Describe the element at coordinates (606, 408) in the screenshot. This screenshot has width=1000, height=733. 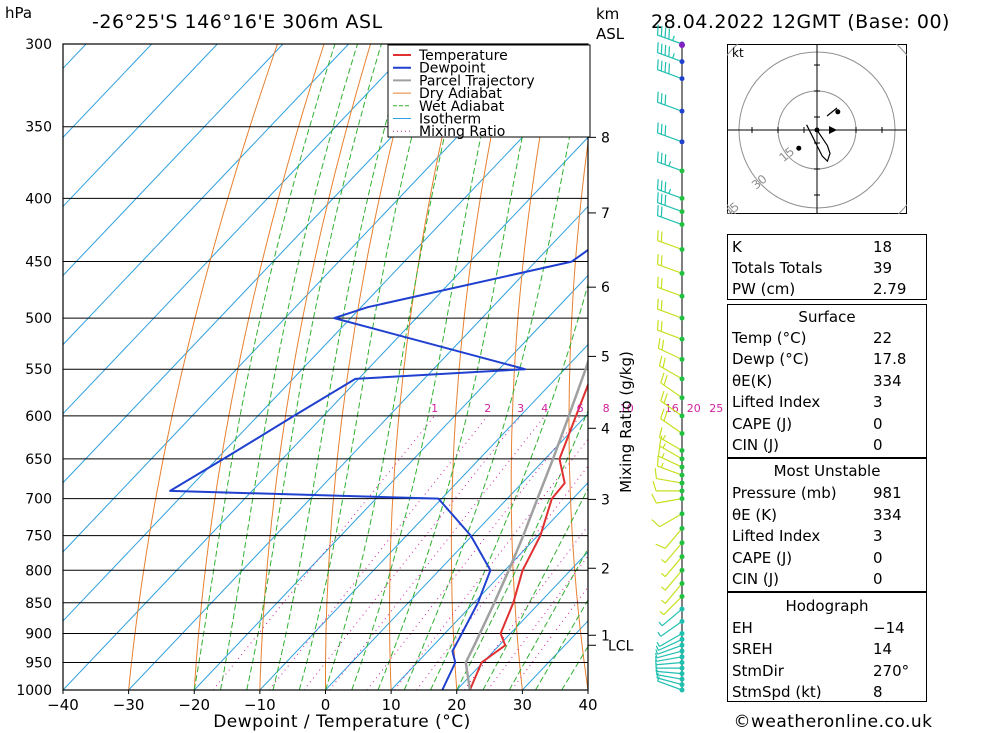
I see `mixing-ratio-label: 8` at that location.